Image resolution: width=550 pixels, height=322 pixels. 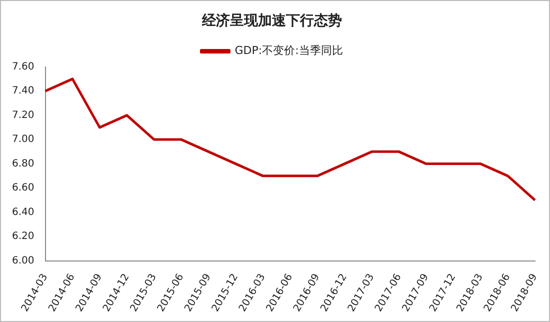 I want to click on y-tick-label: 6.20, so click(x=23, y=236).